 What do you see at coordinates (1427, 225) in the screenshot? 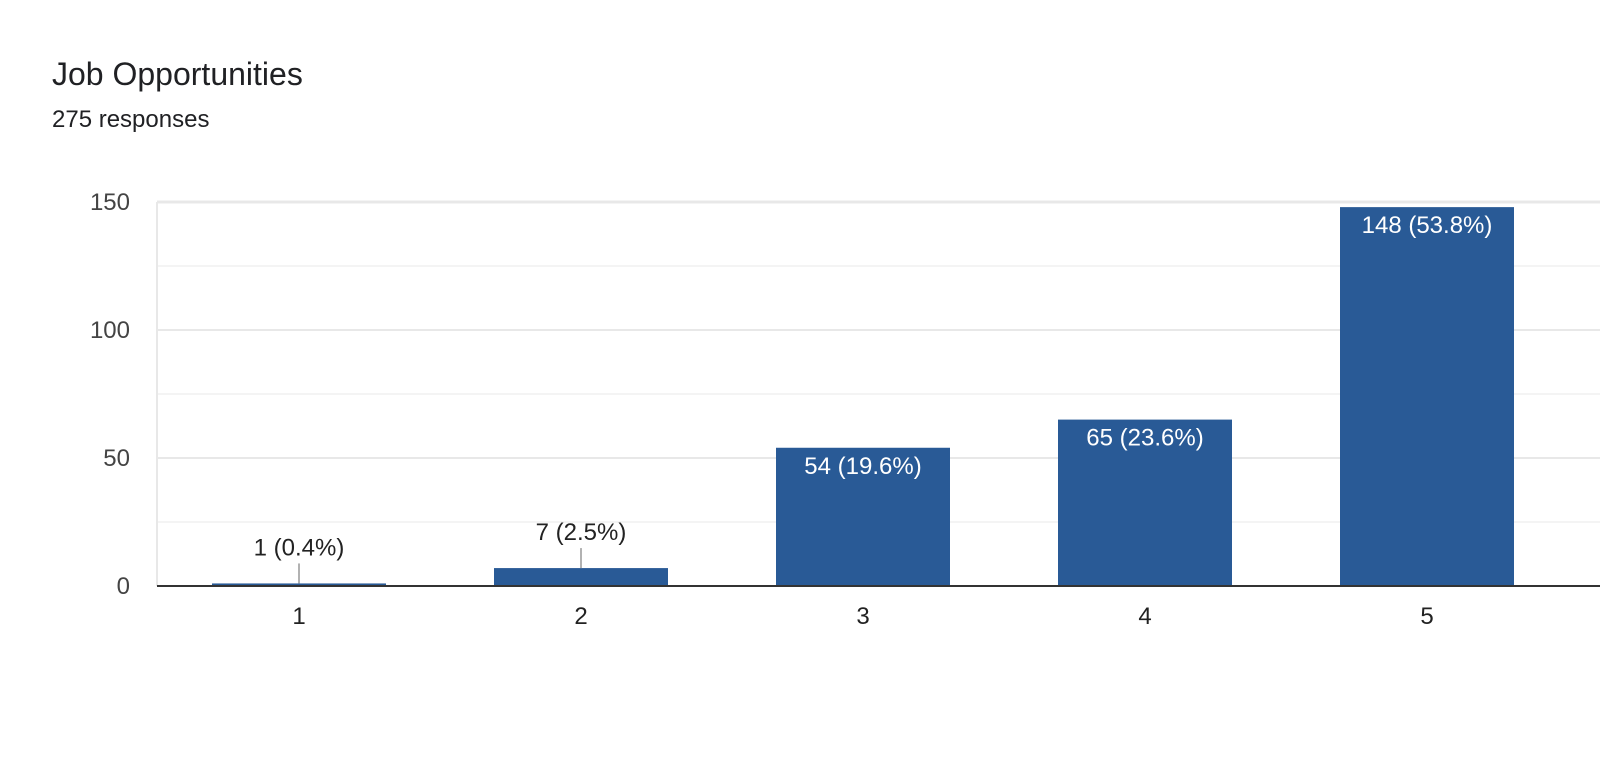
I see `data-label: 148 (53.8%)` at bounding box center [1427, 225].